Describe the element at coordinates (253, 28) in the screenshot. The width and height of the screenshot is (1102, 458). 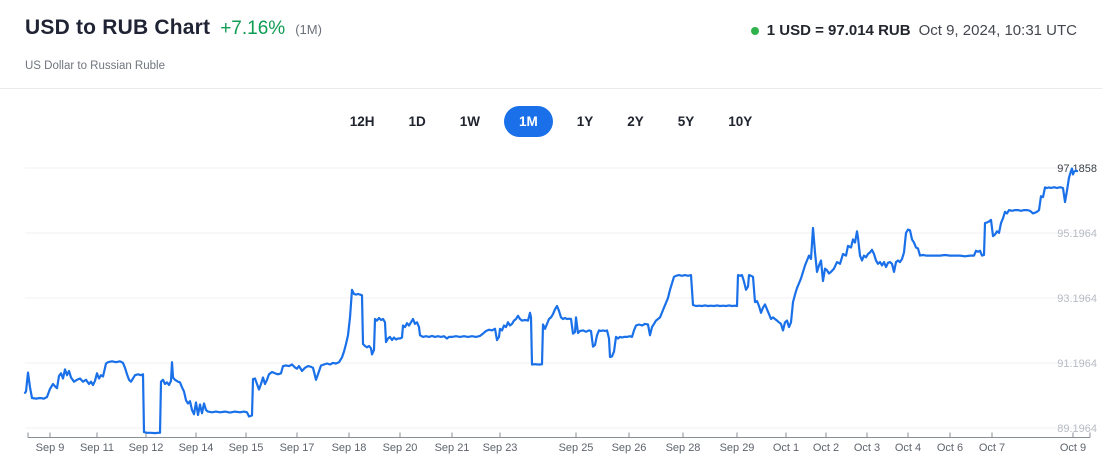
I see `change-percent: +7.16%` at that location.